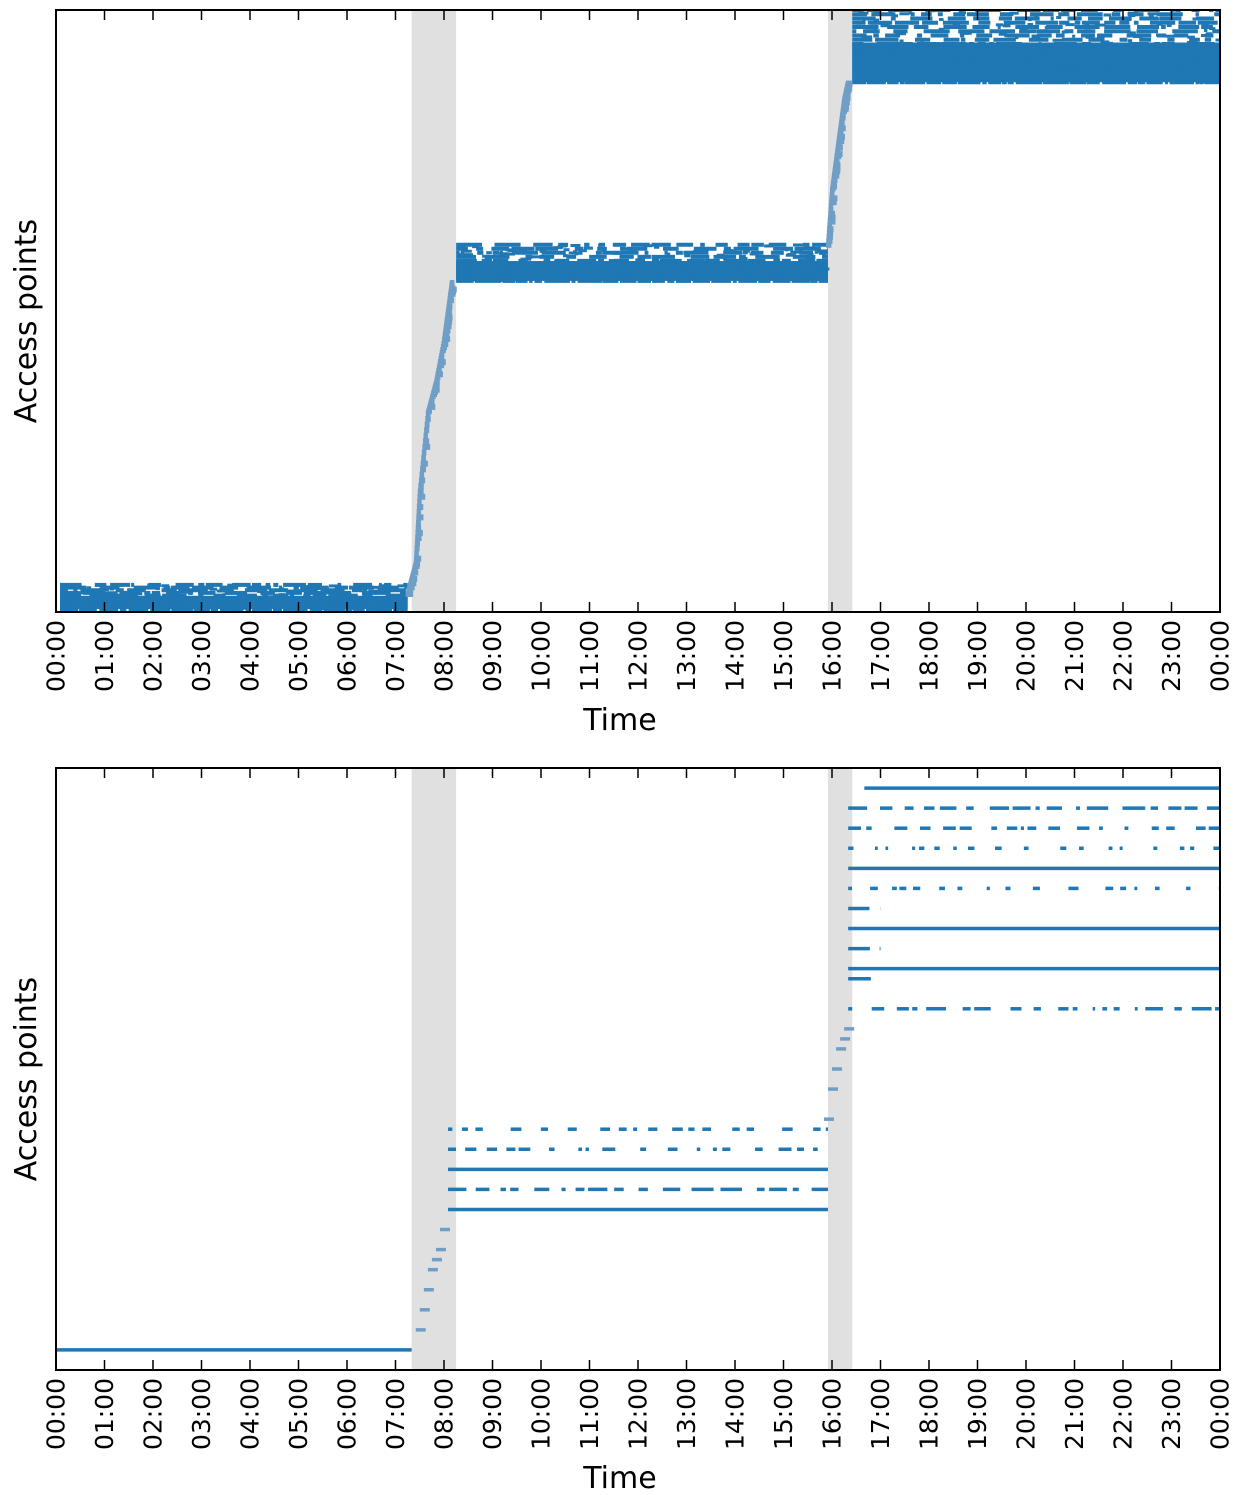 The height and width of the screenshot is (1495, 1237). Describe the element at coordinates (444, 1414) in the screenshot. I see `x-tick-label: 08:00` at that location.